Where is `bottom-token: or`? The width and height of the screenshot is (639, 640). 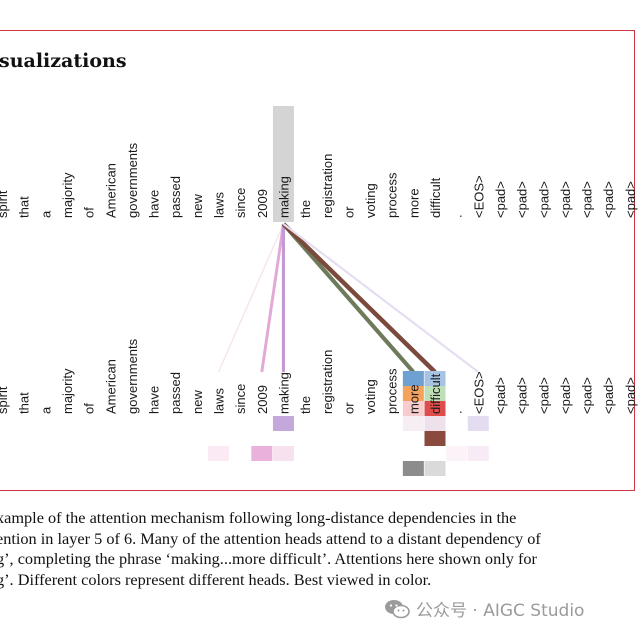
bottom-token: or is located at coordinates (348, 408).